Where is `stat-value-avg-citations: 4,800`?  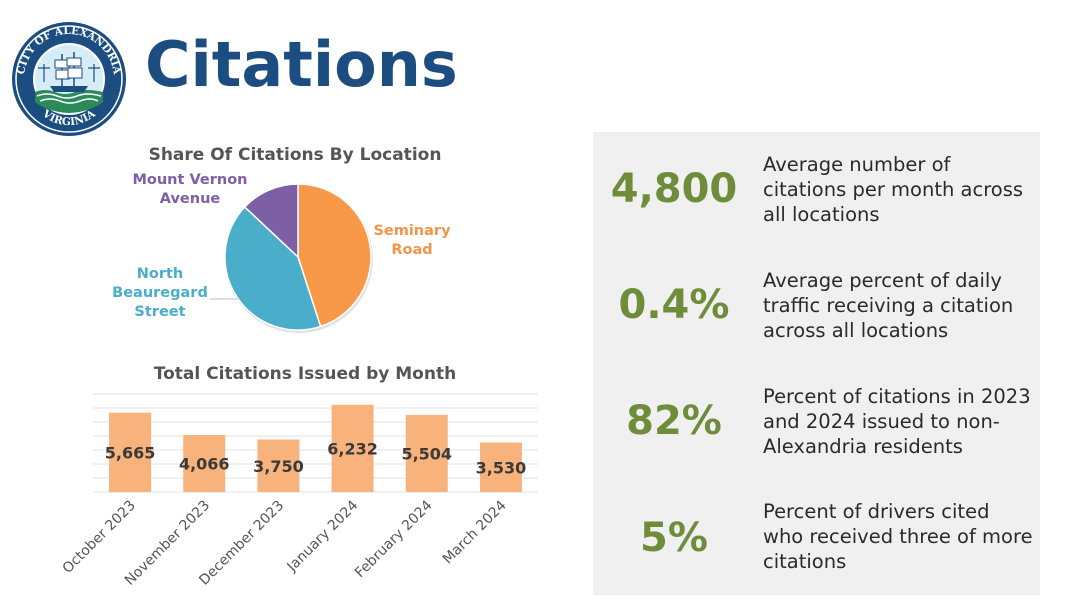
stat-value-avg-citations: 4,800 is located at coordinates (674, 189).